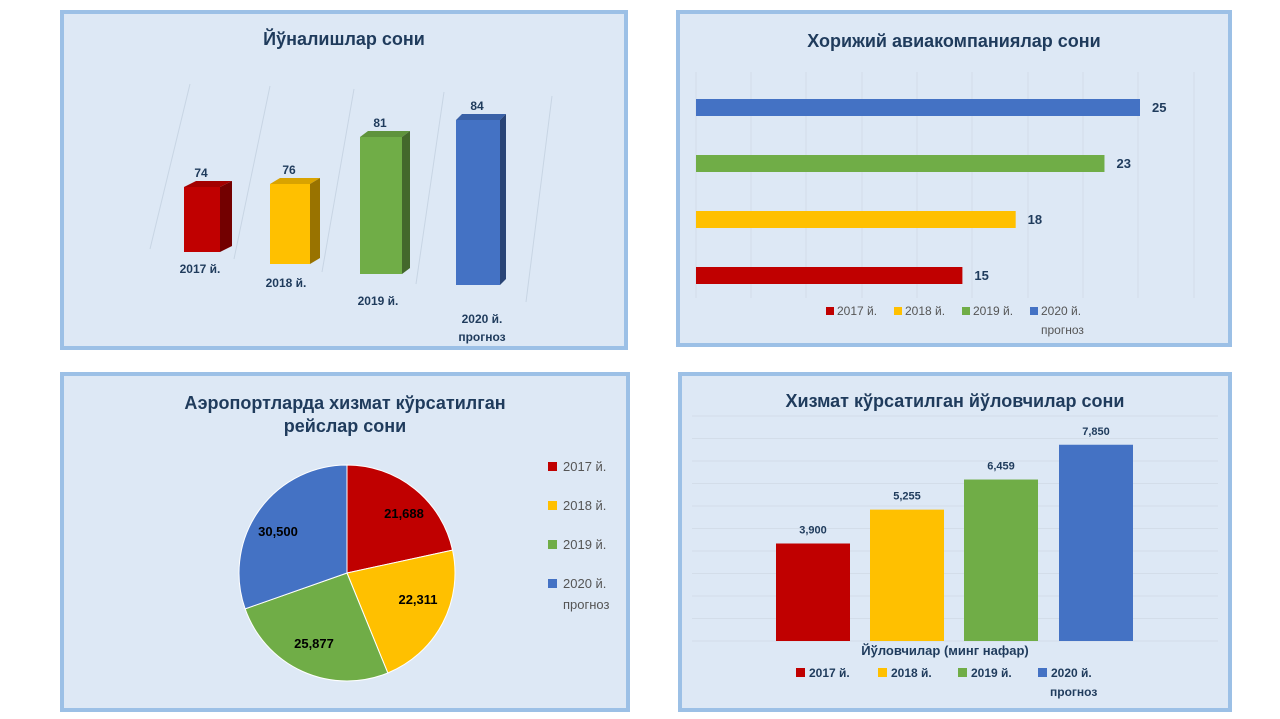 The height and width of the screenshot is (719, 1280). What do you see at coordinates (345, 403) in the screenshot?
I see `flights-chart-title-line-1: Аэропортларда хизмат кўрсатилган` at bounding box center [345, 403].